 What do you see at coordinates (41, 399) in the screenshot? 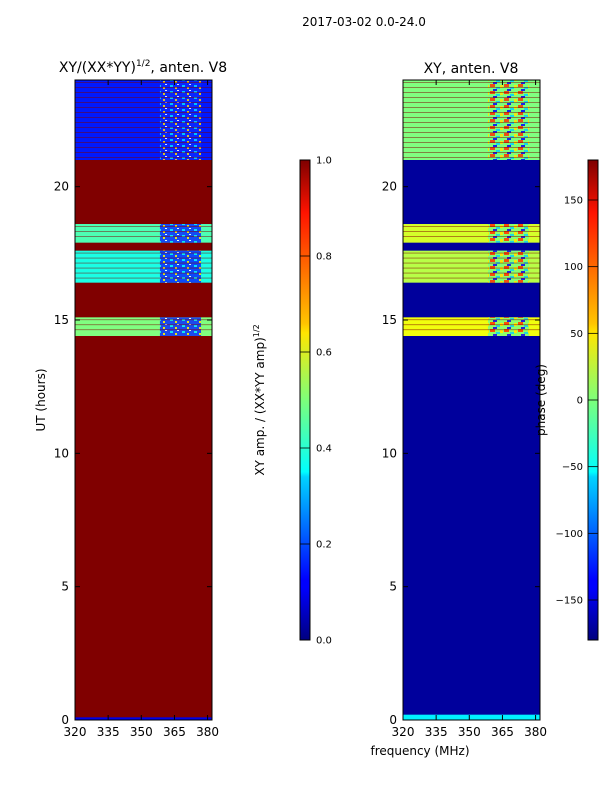
I see `y-axis-label: UT (hours)` at bounding box center [41, 399].